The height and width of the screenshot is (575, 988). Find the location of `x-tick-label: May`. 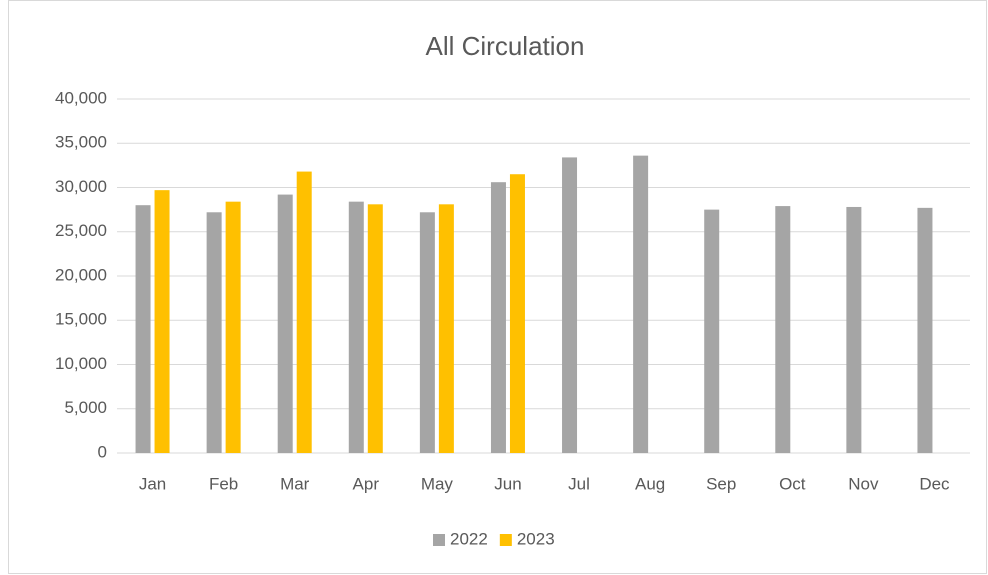

x-tick-label: May is located at coordinates (437, 483).